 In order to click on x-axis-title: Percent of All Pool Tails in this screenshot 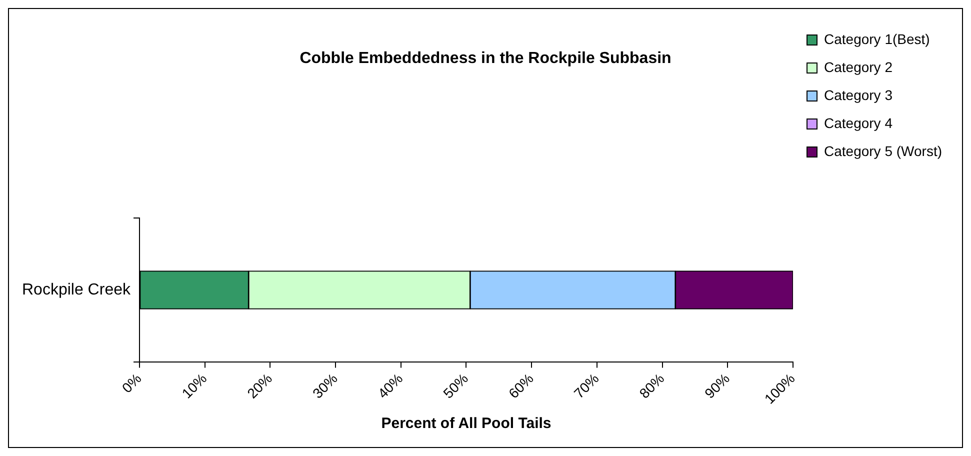, I will do `click(466, 423)`.